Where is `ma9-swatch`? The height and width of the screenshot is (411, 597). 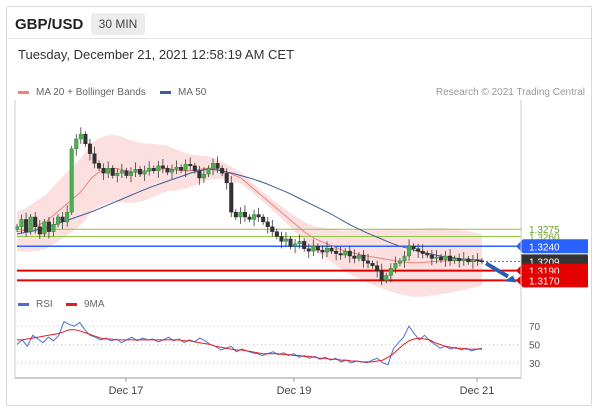 ma9-swatch is located at coordinates (71, 304).